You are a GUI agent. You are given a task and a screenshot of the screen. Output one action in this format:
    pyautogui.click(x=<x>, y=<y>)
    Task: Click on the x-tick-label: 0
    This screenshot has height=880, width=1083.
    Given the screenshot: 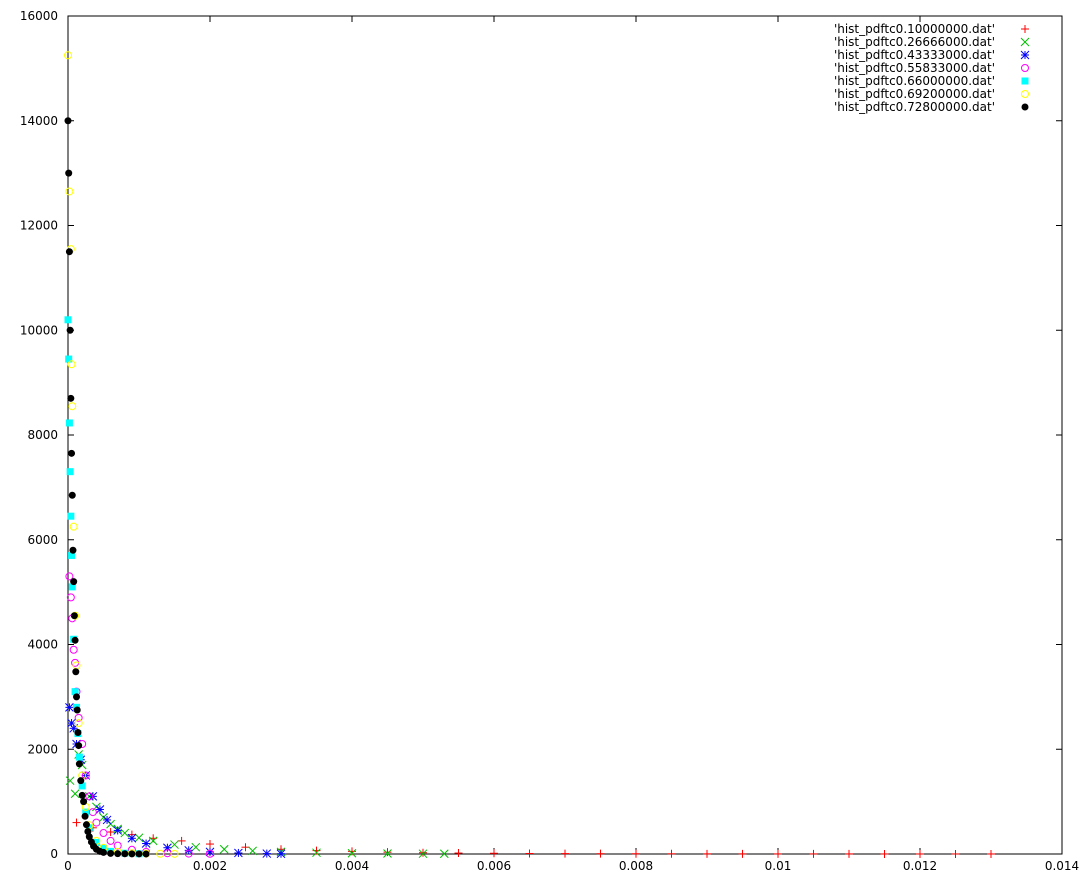 What is the action you would take?
    pyautogui.click(x=68, y=866)
    